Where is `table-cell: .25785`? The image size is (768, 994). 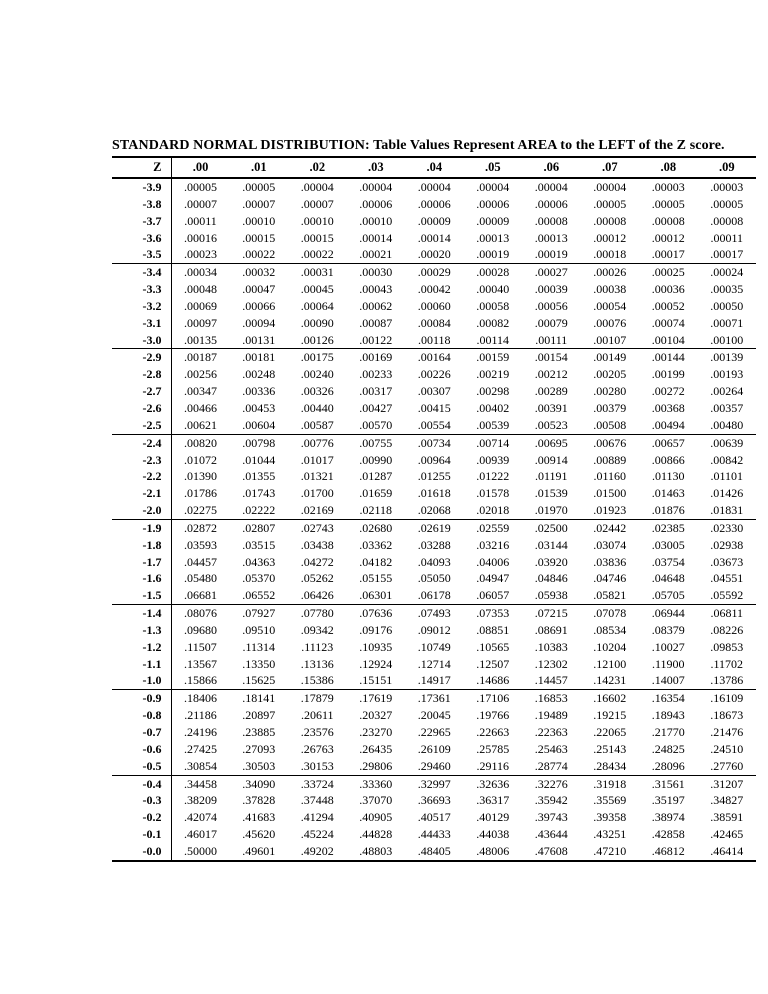 table-cell: .25785 is located at coordinates (493, 748).